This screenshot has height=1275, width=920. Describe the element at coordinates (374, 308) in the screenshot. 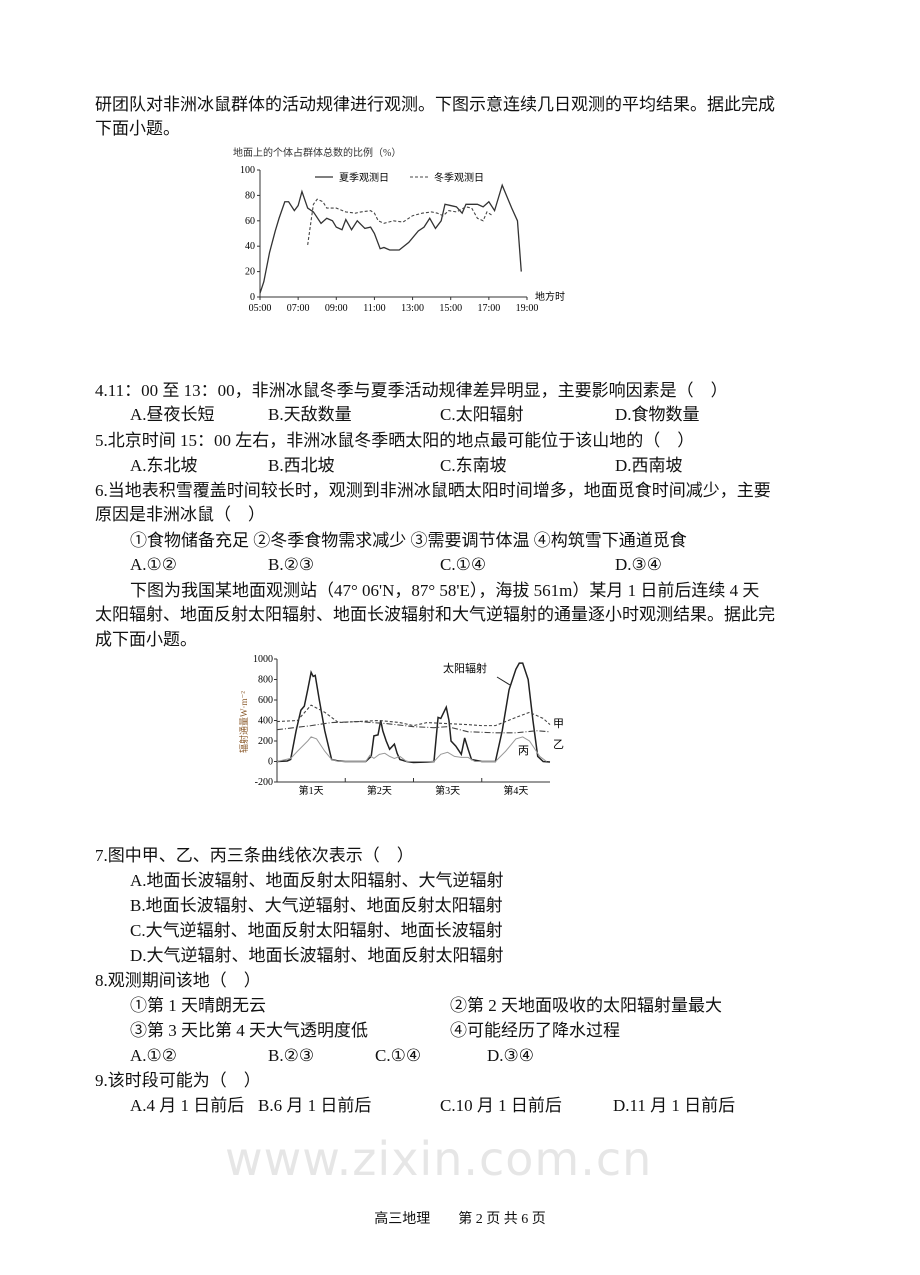

I see `x-tick-label: 11:00` at that location.